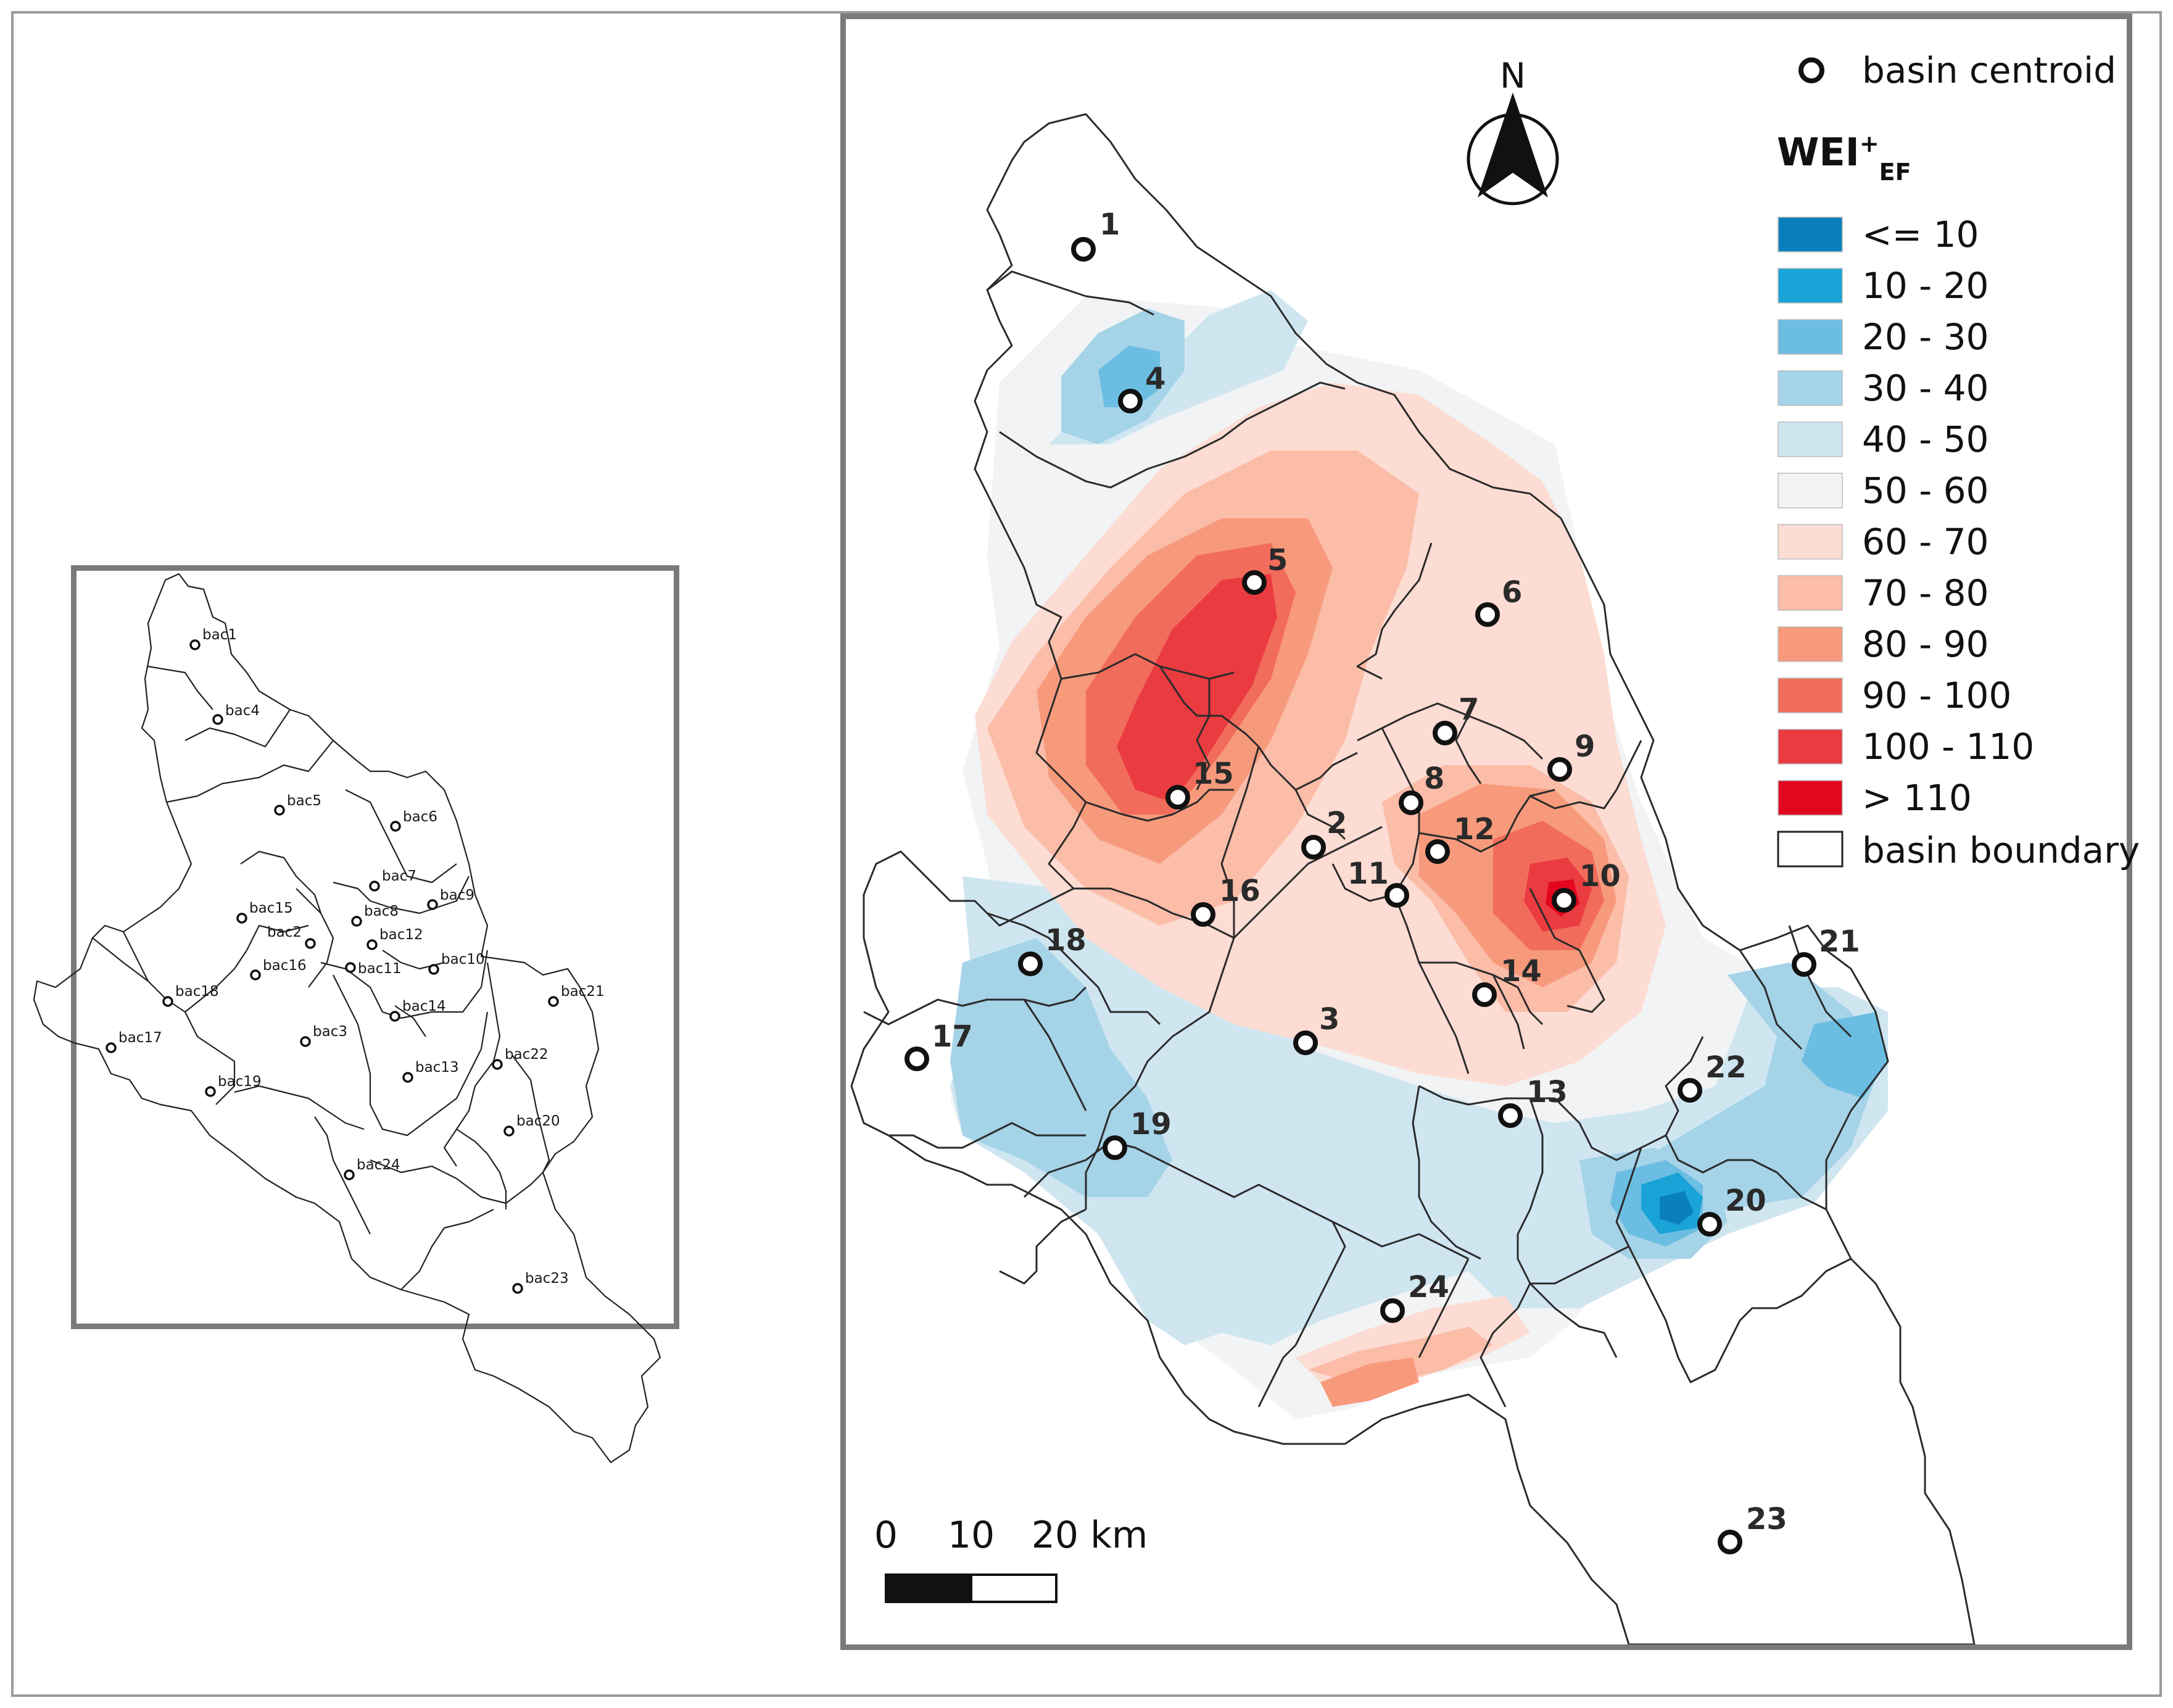 The width and height of the screenshot is (2173, 1708). I want to click on inset-label-bac8: bac8, so click(381, 911).